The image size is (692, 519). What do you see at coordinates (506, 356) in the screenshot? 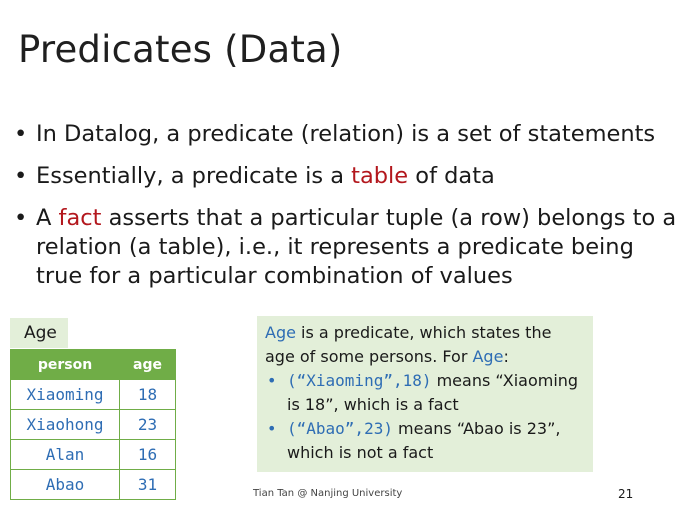
I see `explanation-colon: :` at bounding box center [506, 356].